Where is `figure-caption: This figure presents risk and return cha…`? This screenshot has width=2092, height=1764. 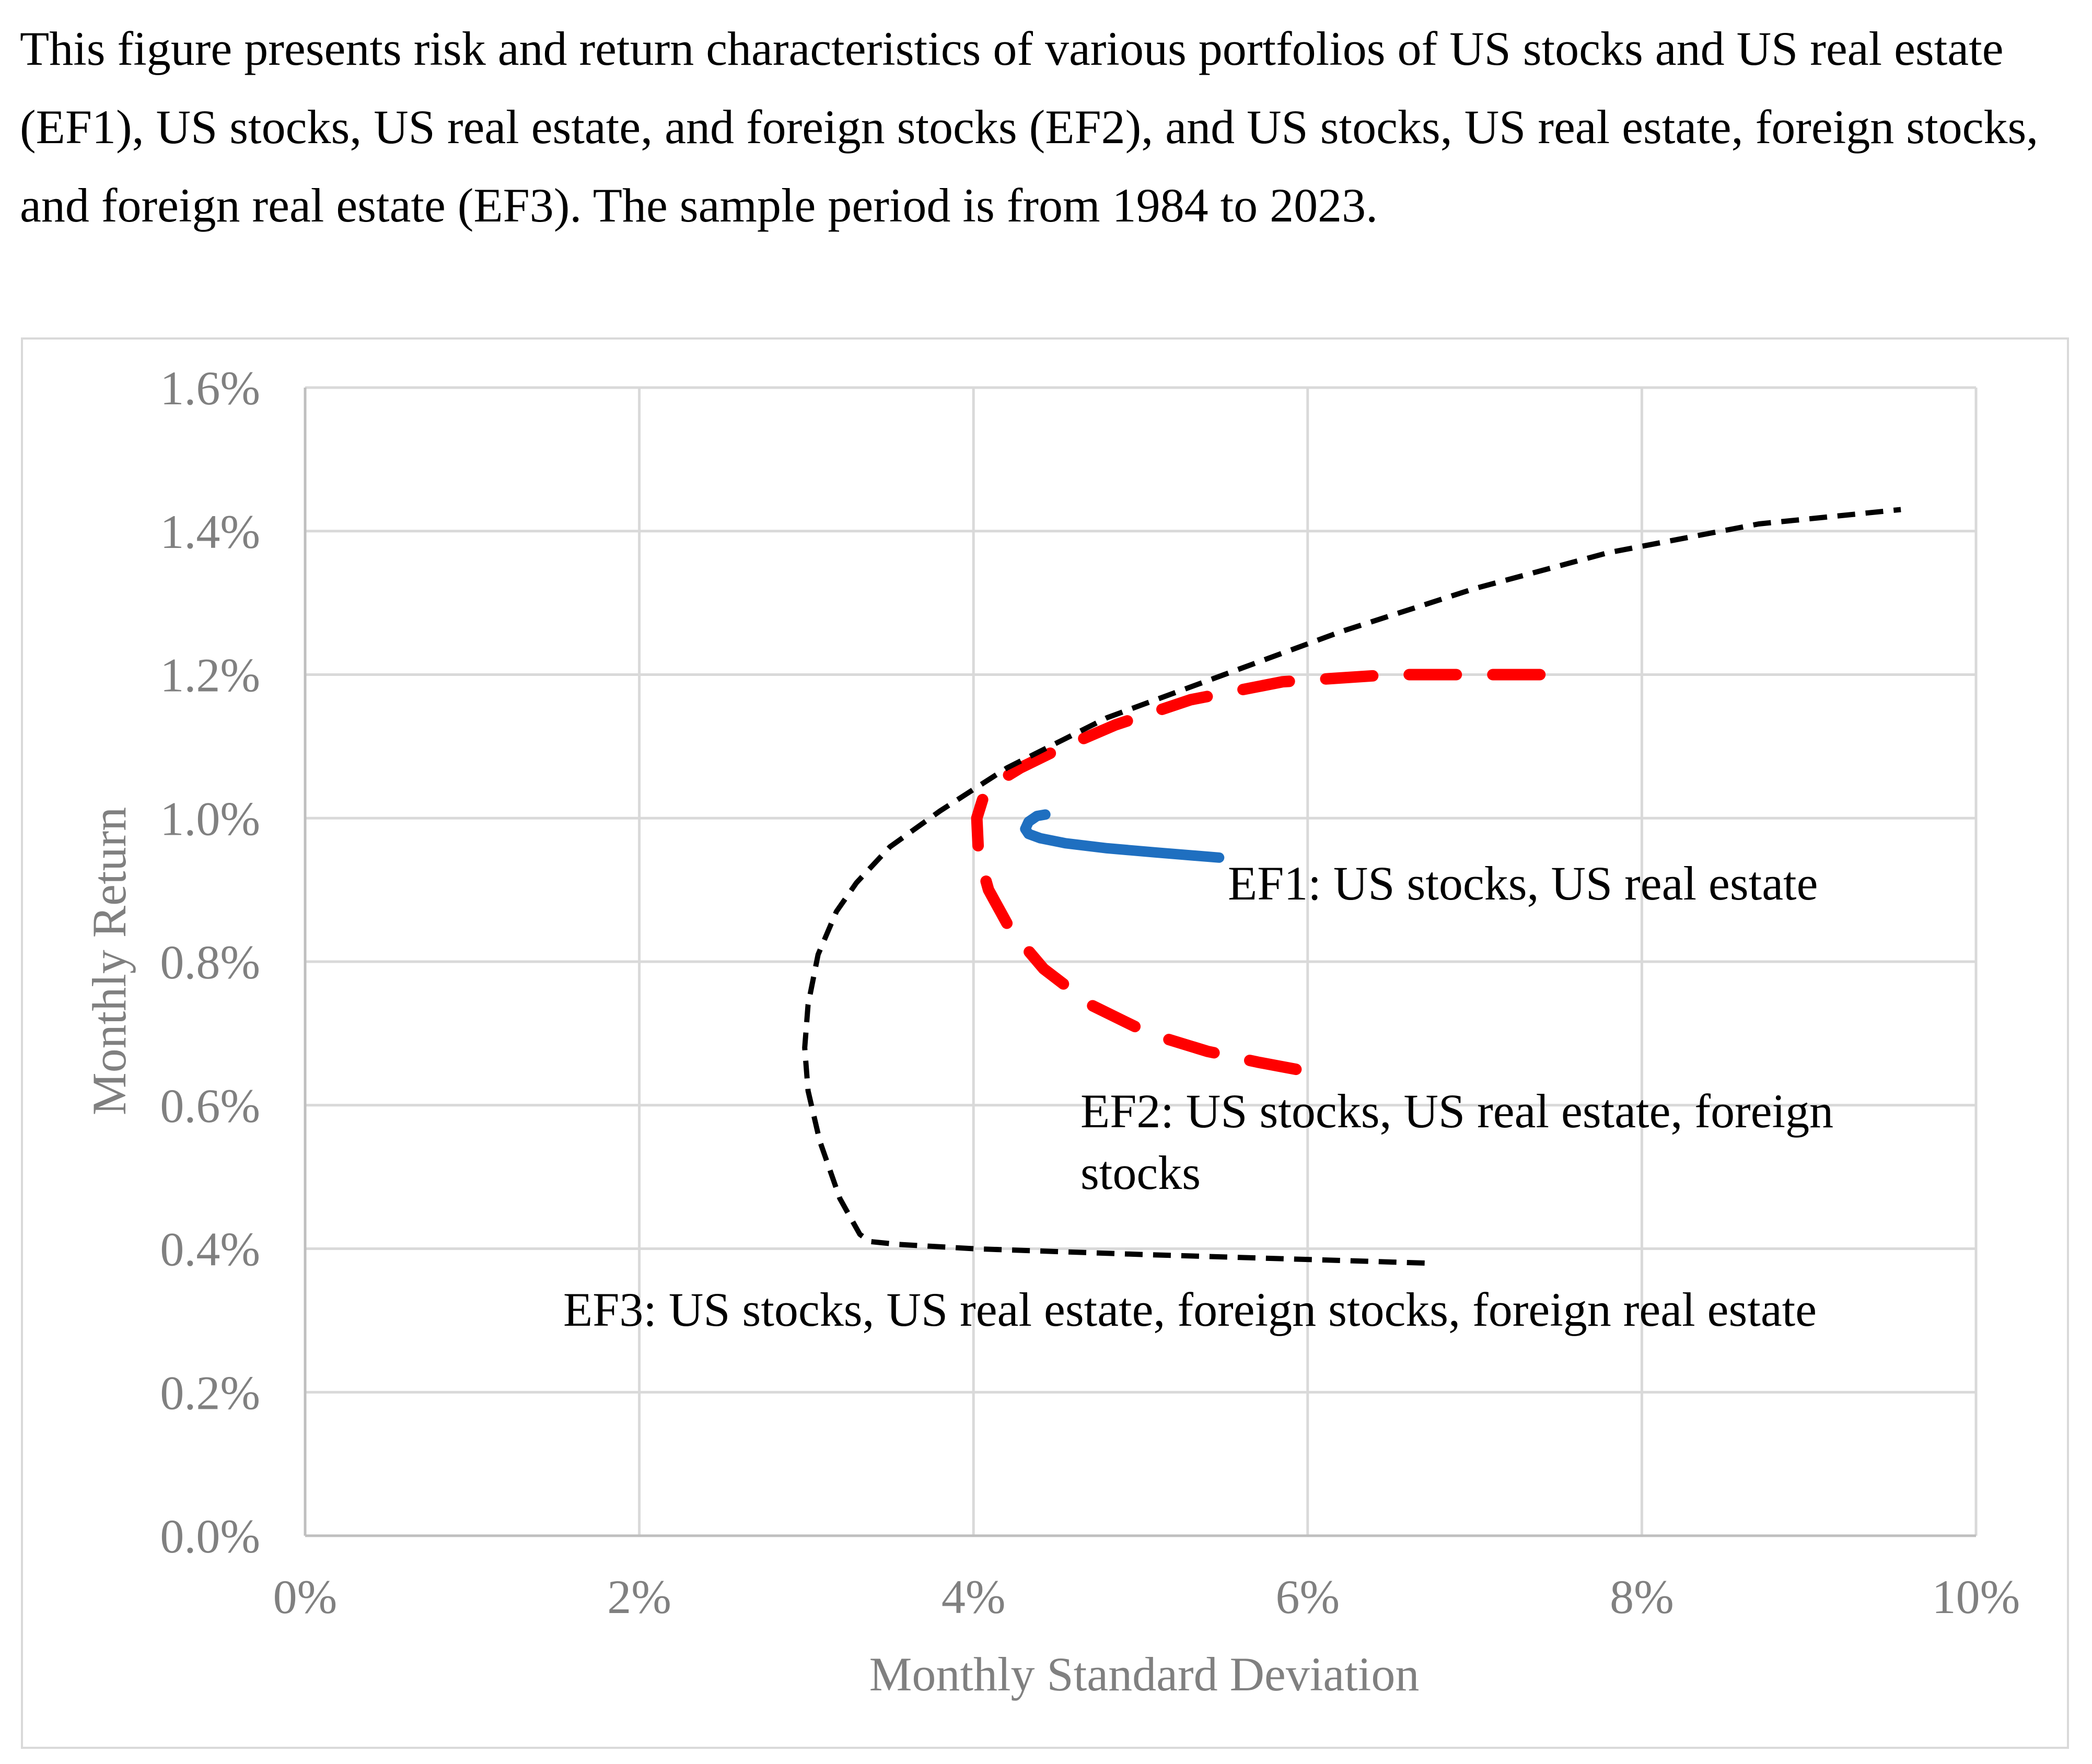
figure-caption: This figure presents risk and return cha… is located at coordinates (1029, 127).